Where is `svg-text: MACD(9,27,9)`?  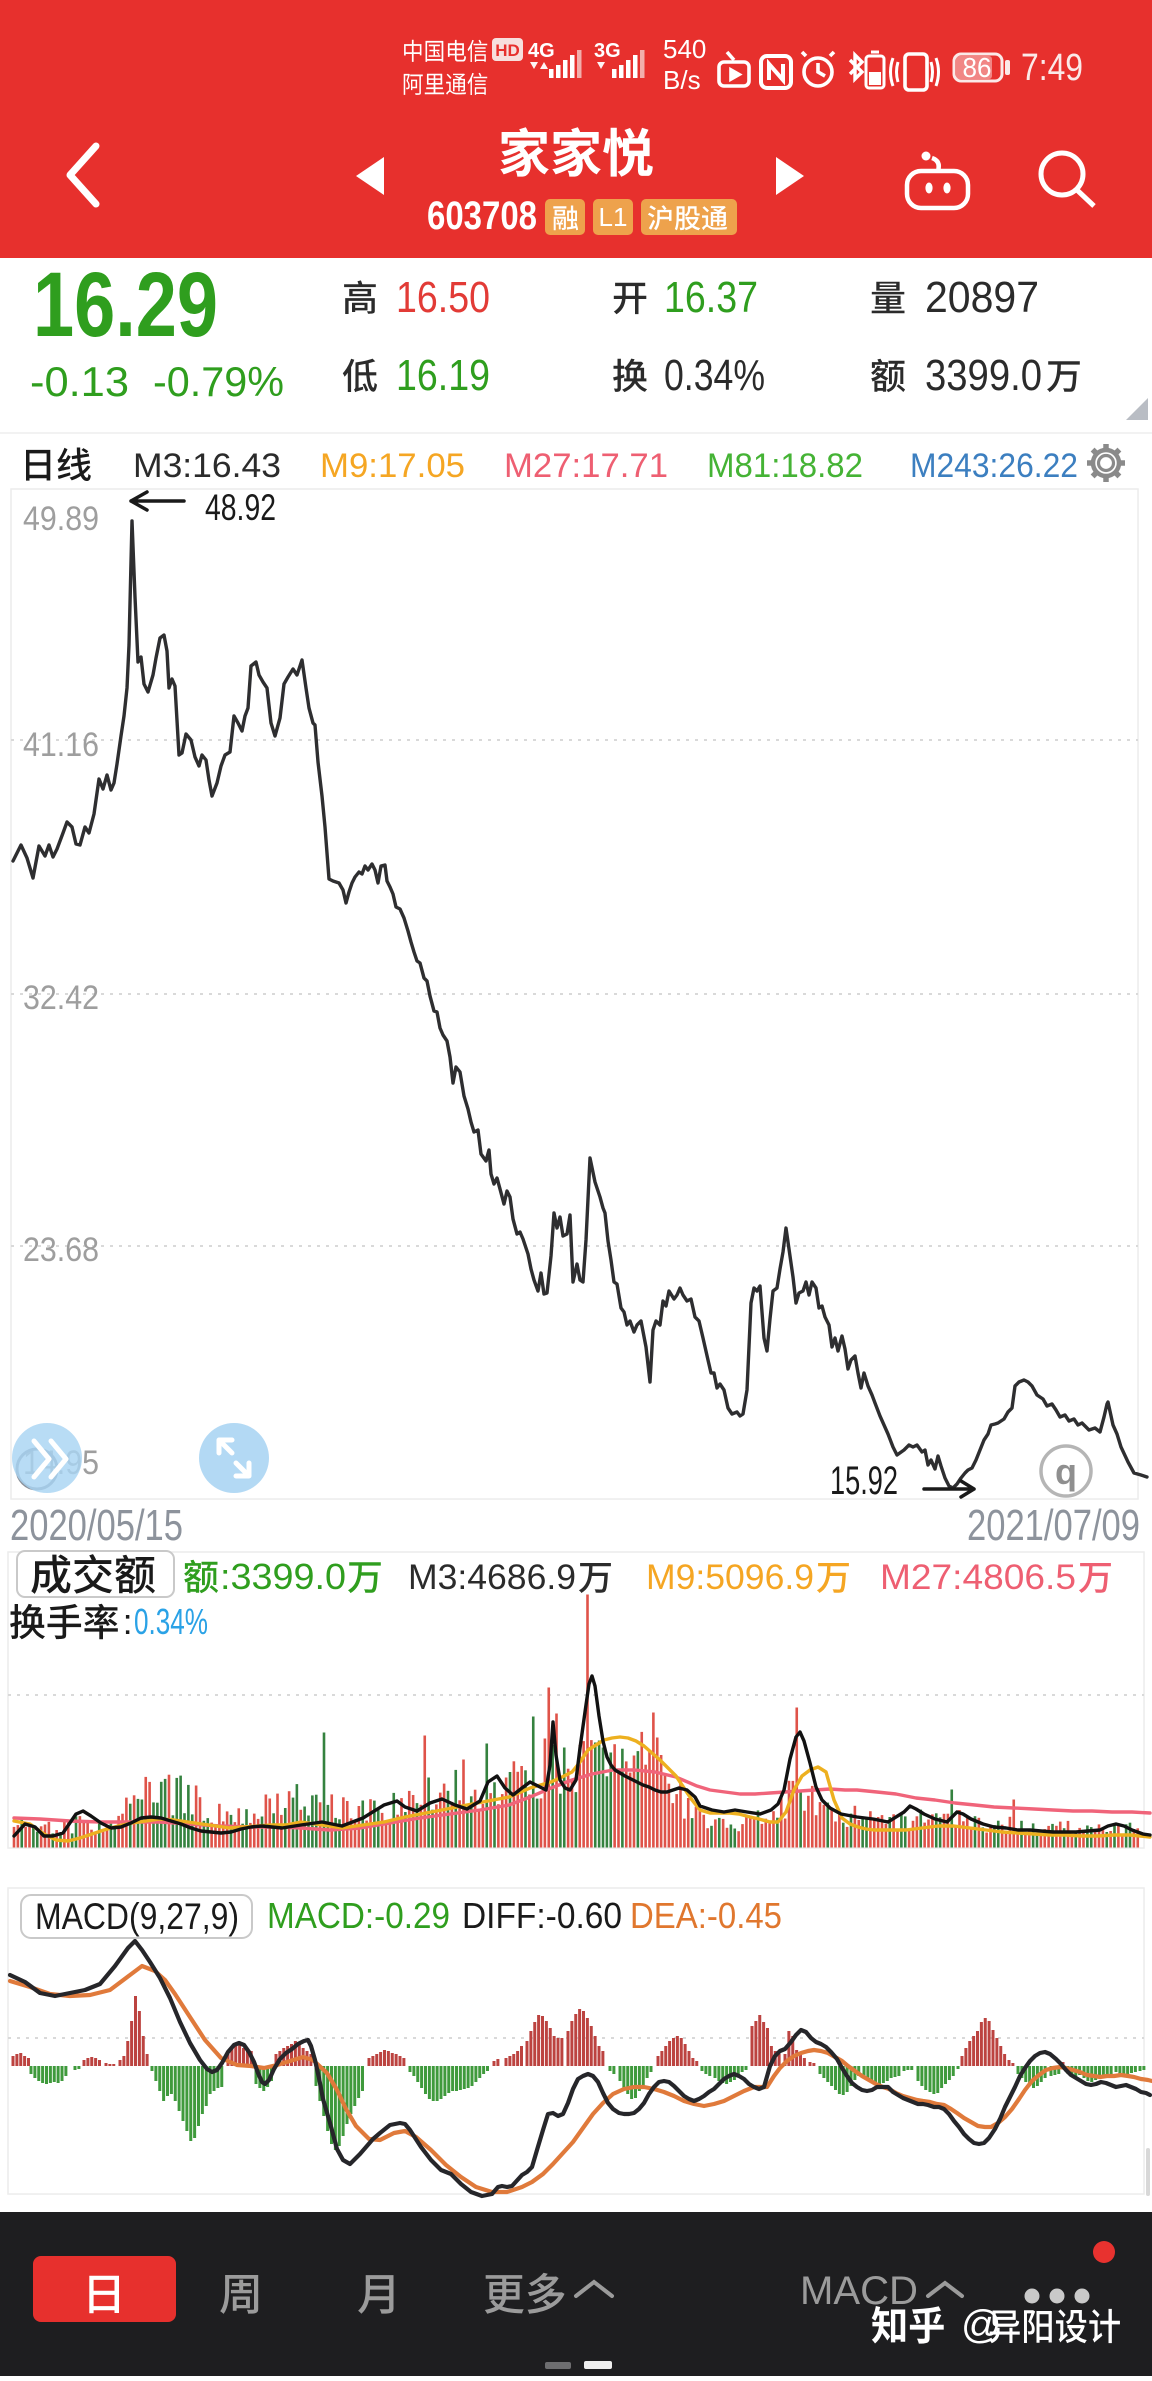
svg-text: MACD(9,27,9) is located at coordinates (137, 1916).